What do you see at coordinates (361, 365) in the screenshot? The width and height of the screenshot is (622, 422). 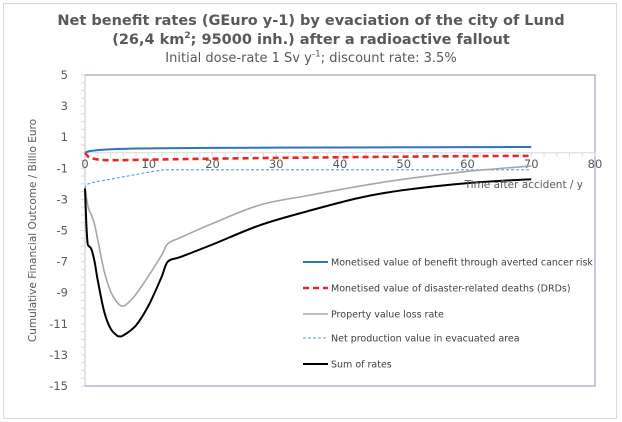 I see `legend-label: Sum of rates` at bounding box center [361, 365].